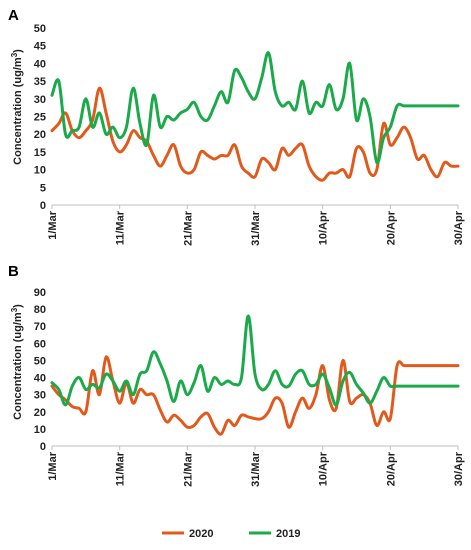 This screenshot has height=550, width=471. What do you see at coordinates (13, 271) in the screenshot?
I see `panel-b-label: B` at bounding box center [13, 271].